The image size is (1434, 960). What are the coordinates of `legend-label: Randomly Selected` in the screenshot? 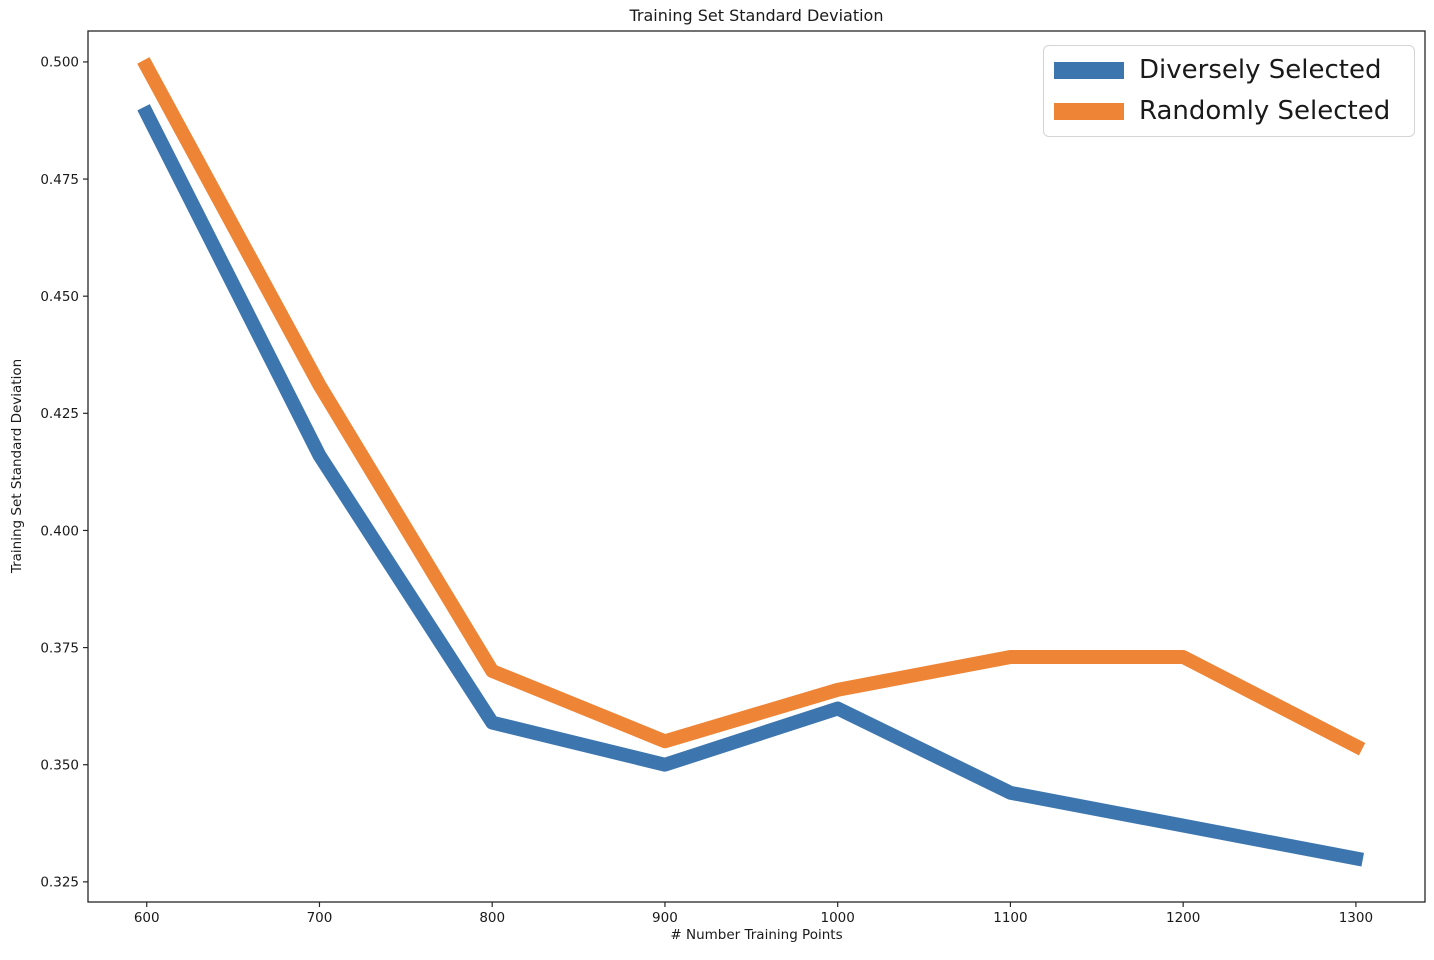 It's located at (1265, 110).